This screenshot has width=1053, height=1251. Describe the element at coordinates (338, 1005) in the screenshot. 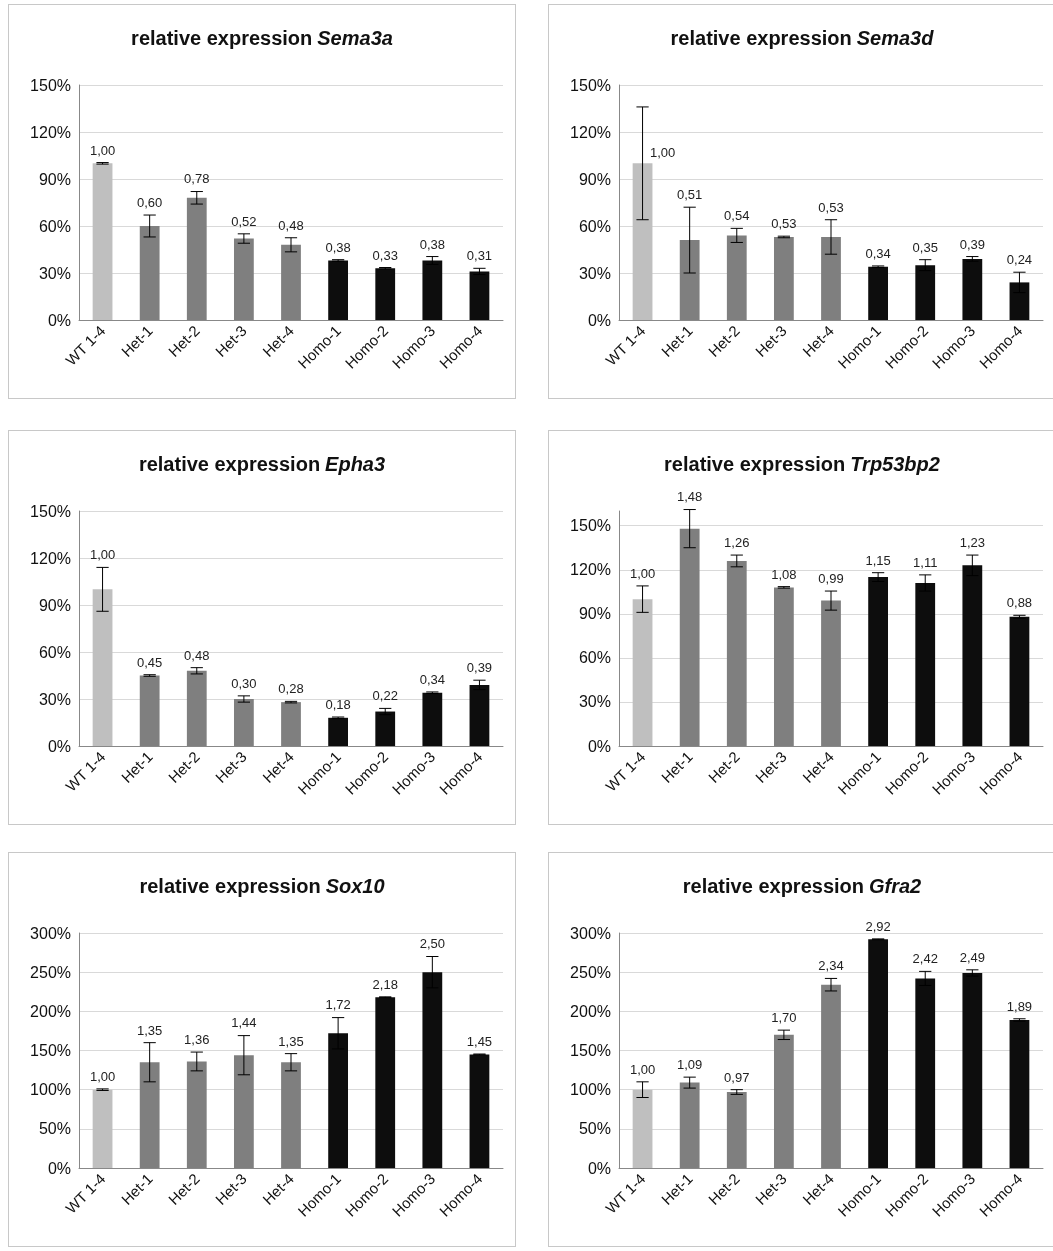

I see `data-label: 1,72` at that location.